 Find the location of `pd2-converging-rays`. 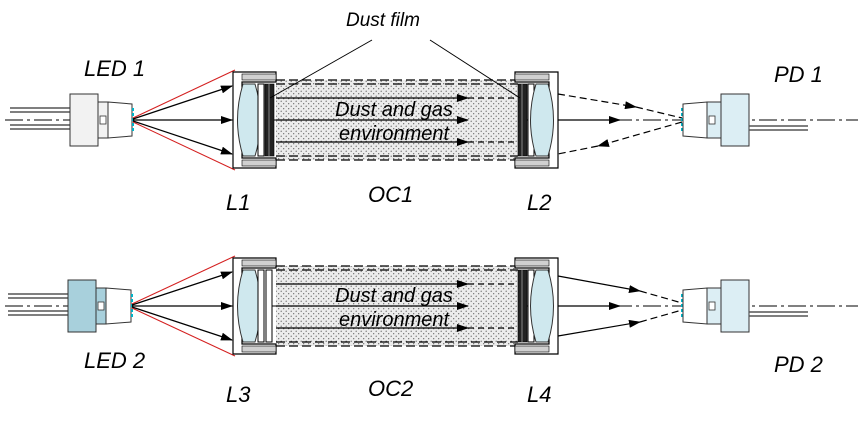

pd2-converging-rays is located at coordinates (620, 306).